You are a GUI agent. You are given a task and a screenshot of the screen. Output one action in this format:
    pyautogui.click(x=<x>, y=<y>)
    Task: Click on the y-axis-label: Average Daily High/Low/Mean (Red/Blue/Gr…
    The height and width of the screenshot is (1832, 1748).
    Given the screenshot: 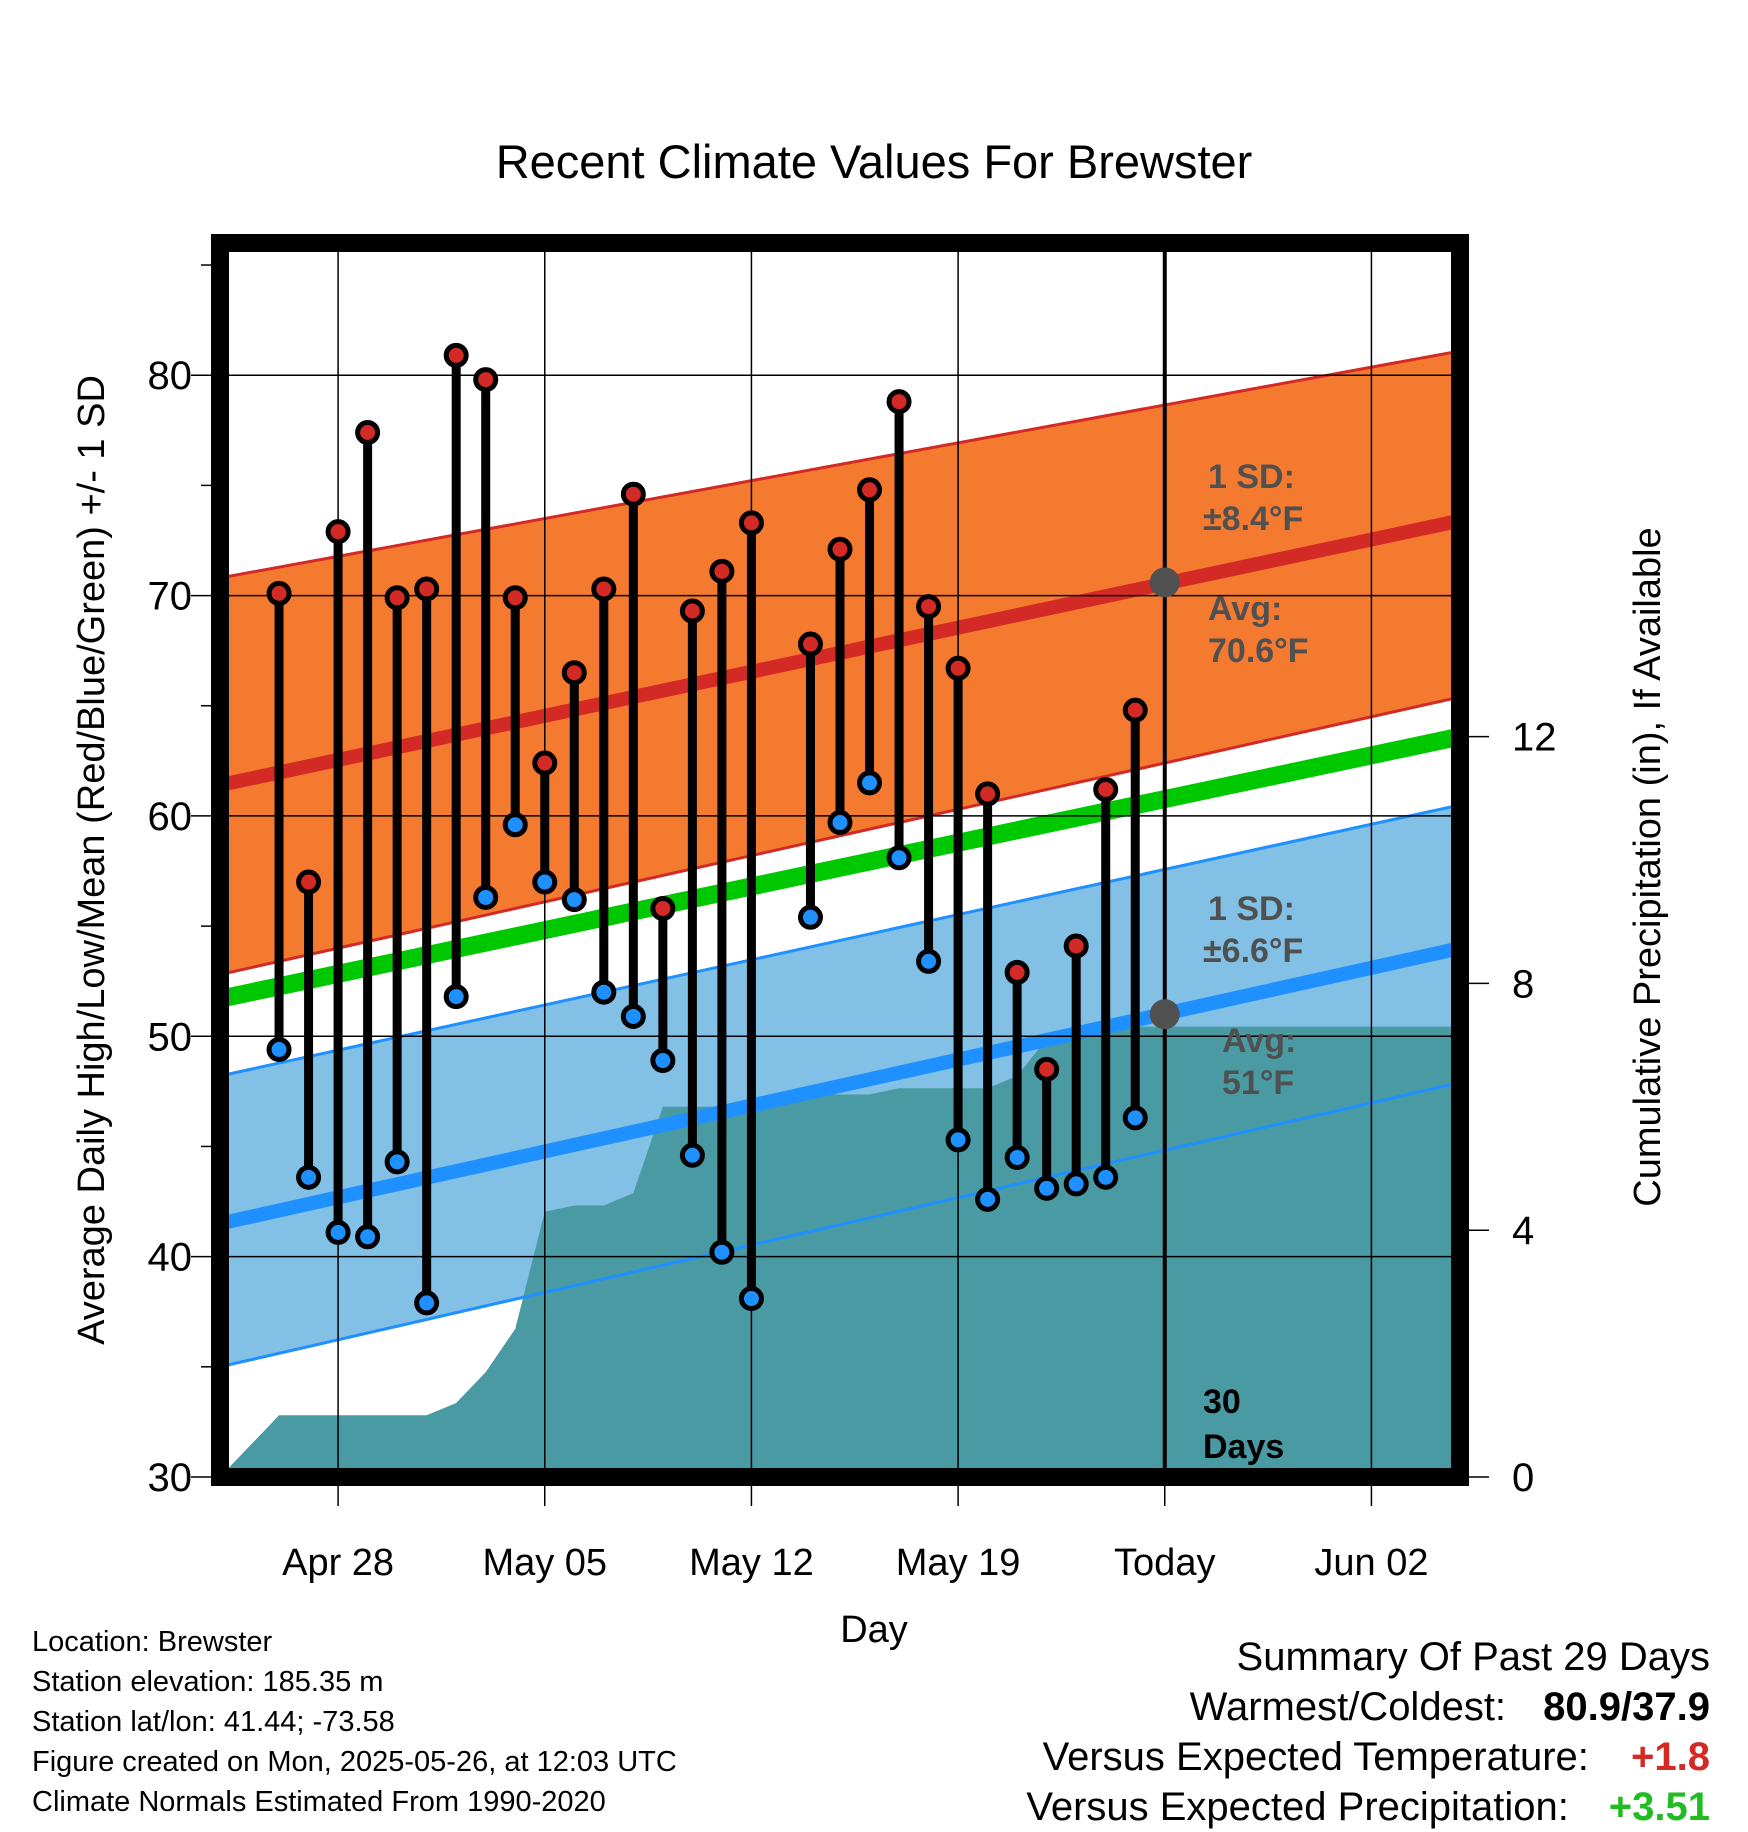 What is the action you would take?
    pyautogui.click(x=92, y=860)
    